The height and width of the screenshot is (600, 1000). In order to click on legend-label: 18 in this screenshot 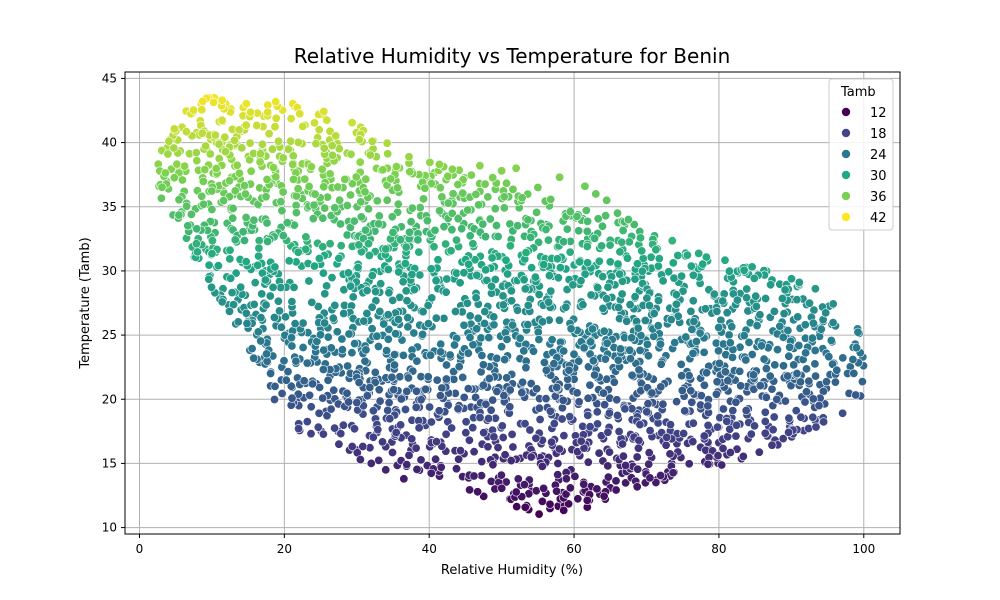, I will do `click(878, 134)`.